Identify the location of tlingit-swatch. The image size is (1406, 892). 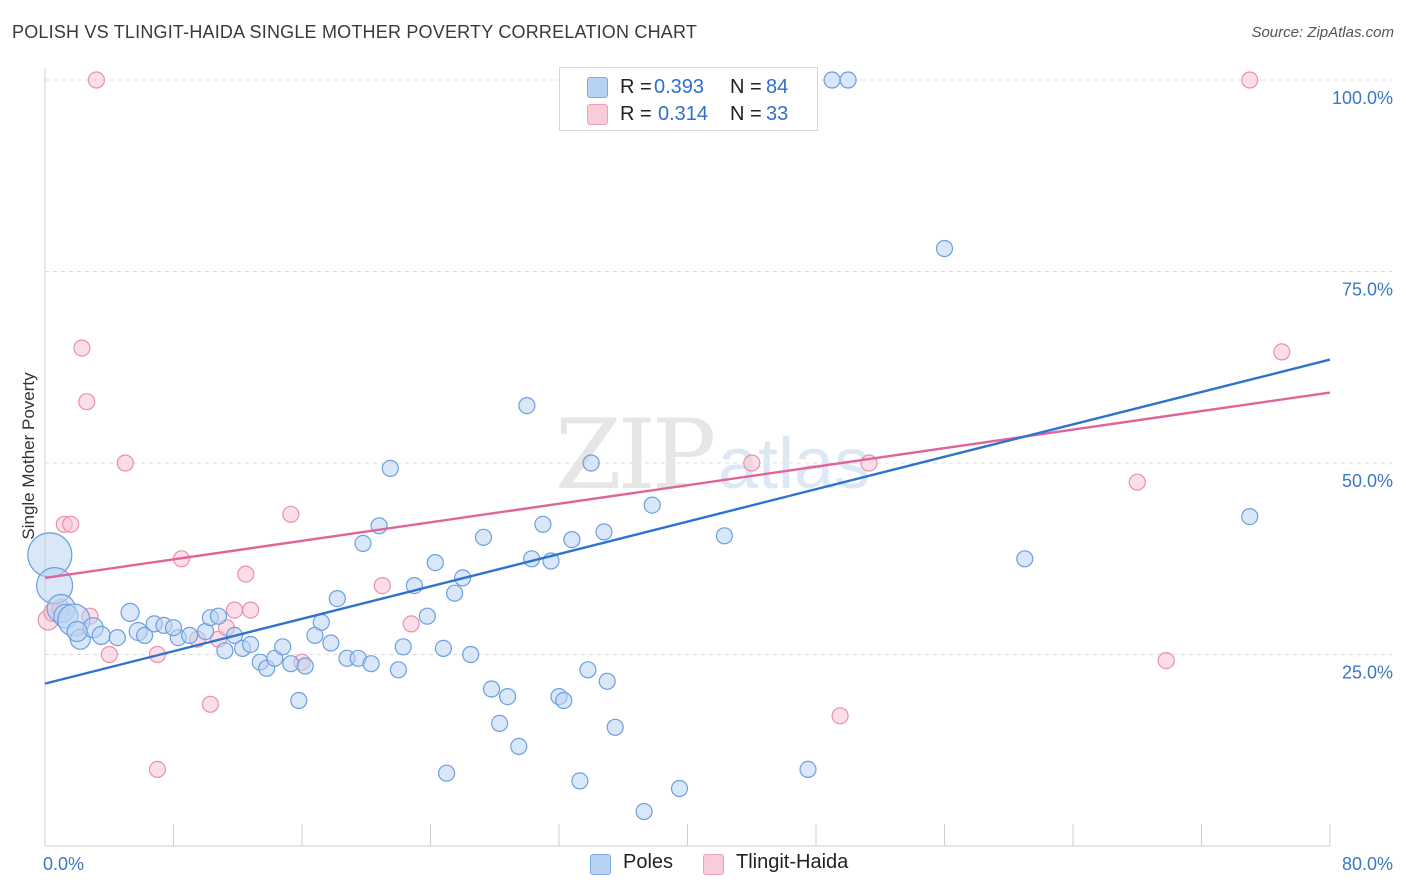
(597, 114).